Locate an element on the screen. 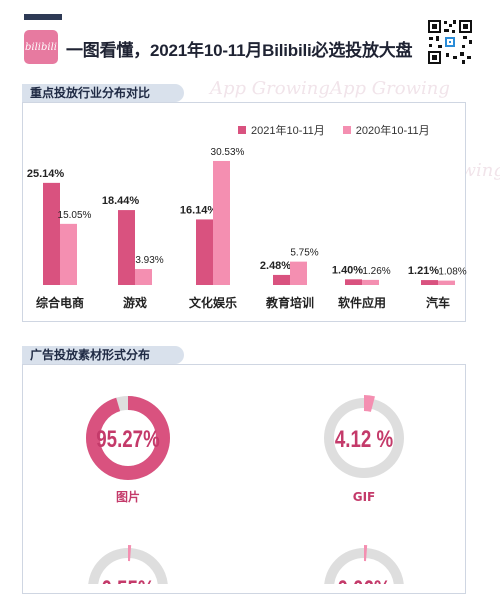 This screenshot has height=594, width=500. data-label: 2.48% is located at coordinates (275, 266).